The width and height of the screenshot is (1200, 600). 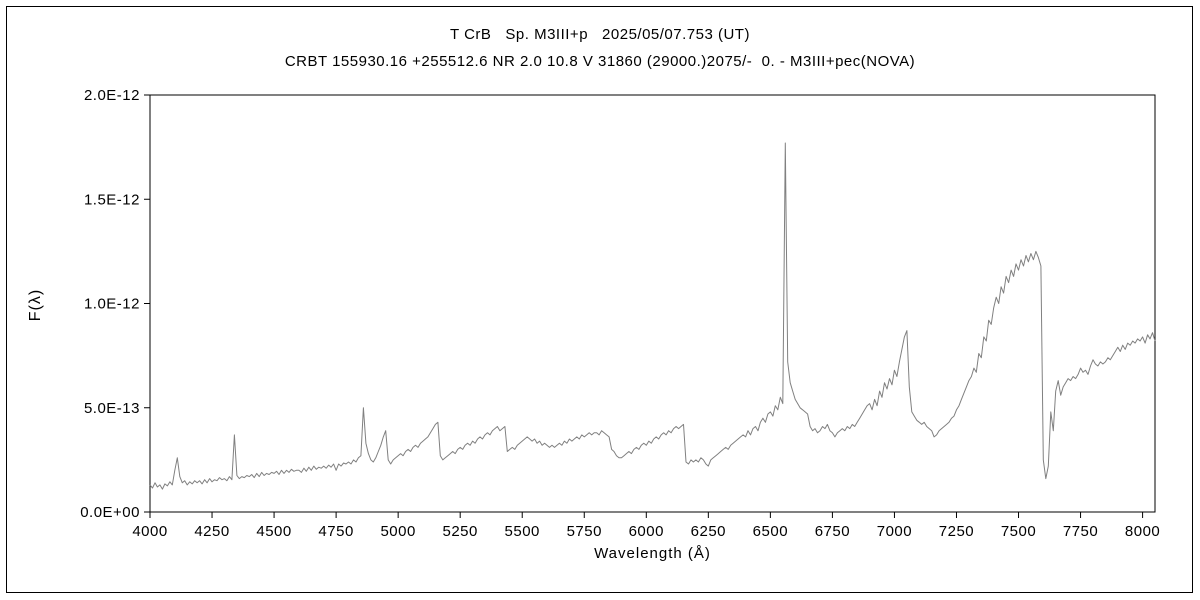 What do you see at coordinates (112, 95) in the screenshot?
I see `y-tick-label: 2.0E-12` at bounding box center [112, 95].